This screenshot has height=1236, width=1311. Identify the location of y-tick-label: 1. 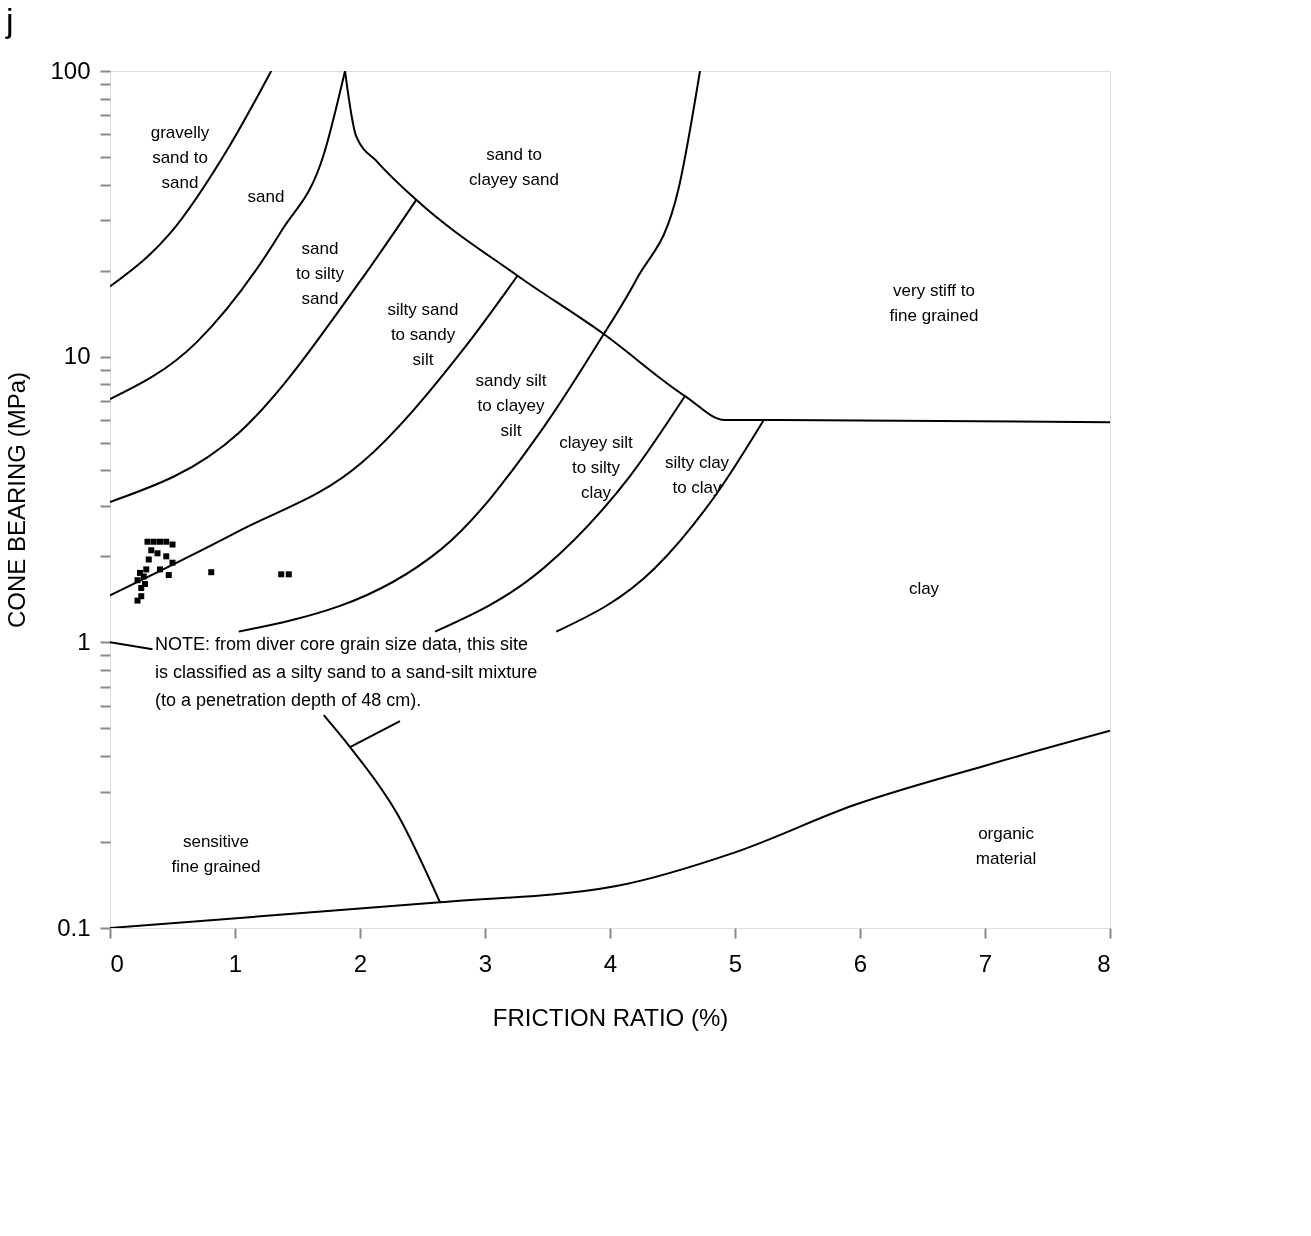
(84, 641).